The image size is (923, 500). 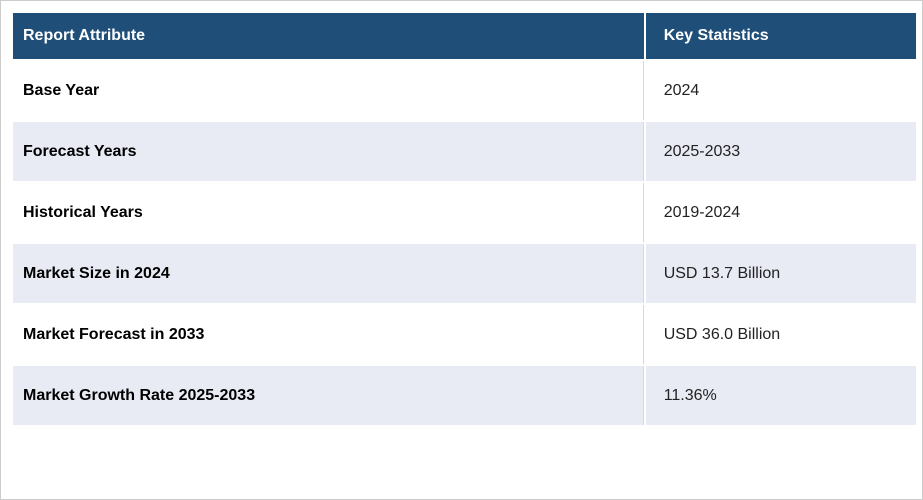 I want to click on column-header-report-attribute: Report Attribute, so click(x=328, y=36).